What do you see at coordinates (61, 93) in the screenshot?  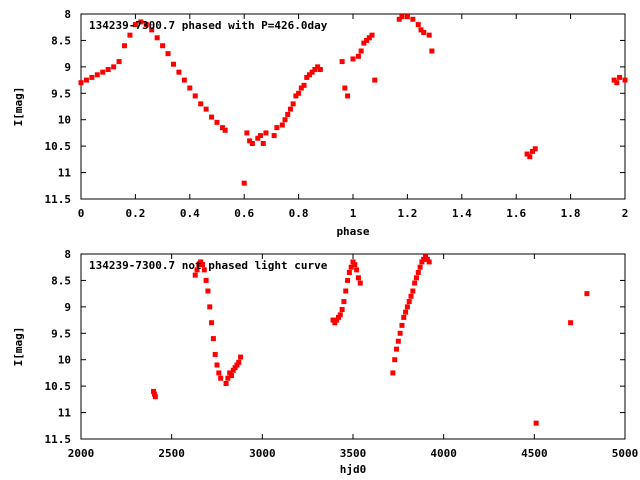 I see `y-tick-label: 9.5` at bounding box center [61, 93].